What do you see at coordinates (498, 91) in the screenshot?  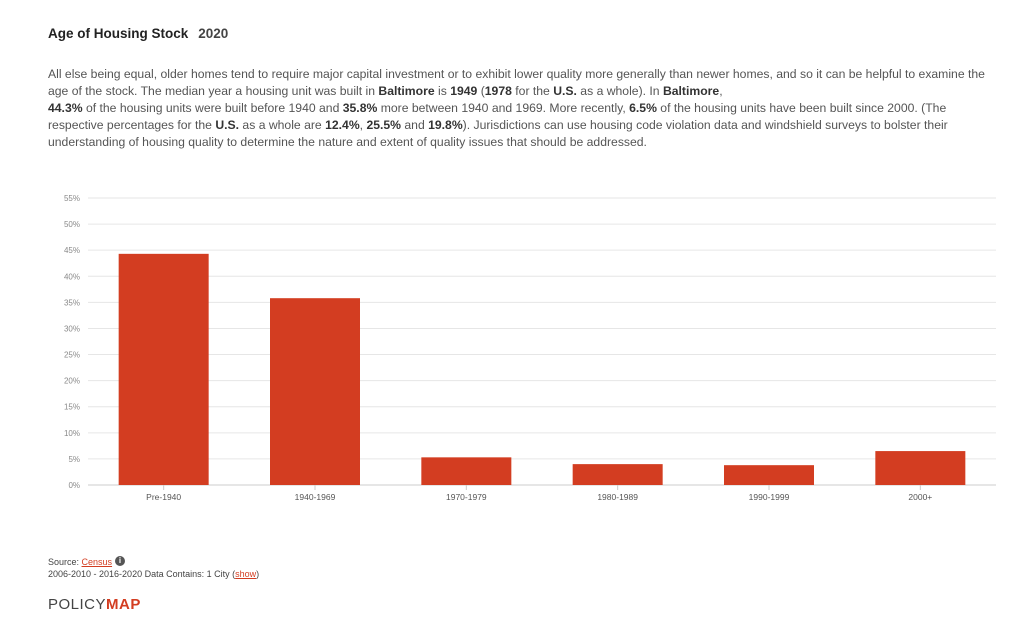 I see `desc-us-median-year: 1978` at bounding box center [498, 91].